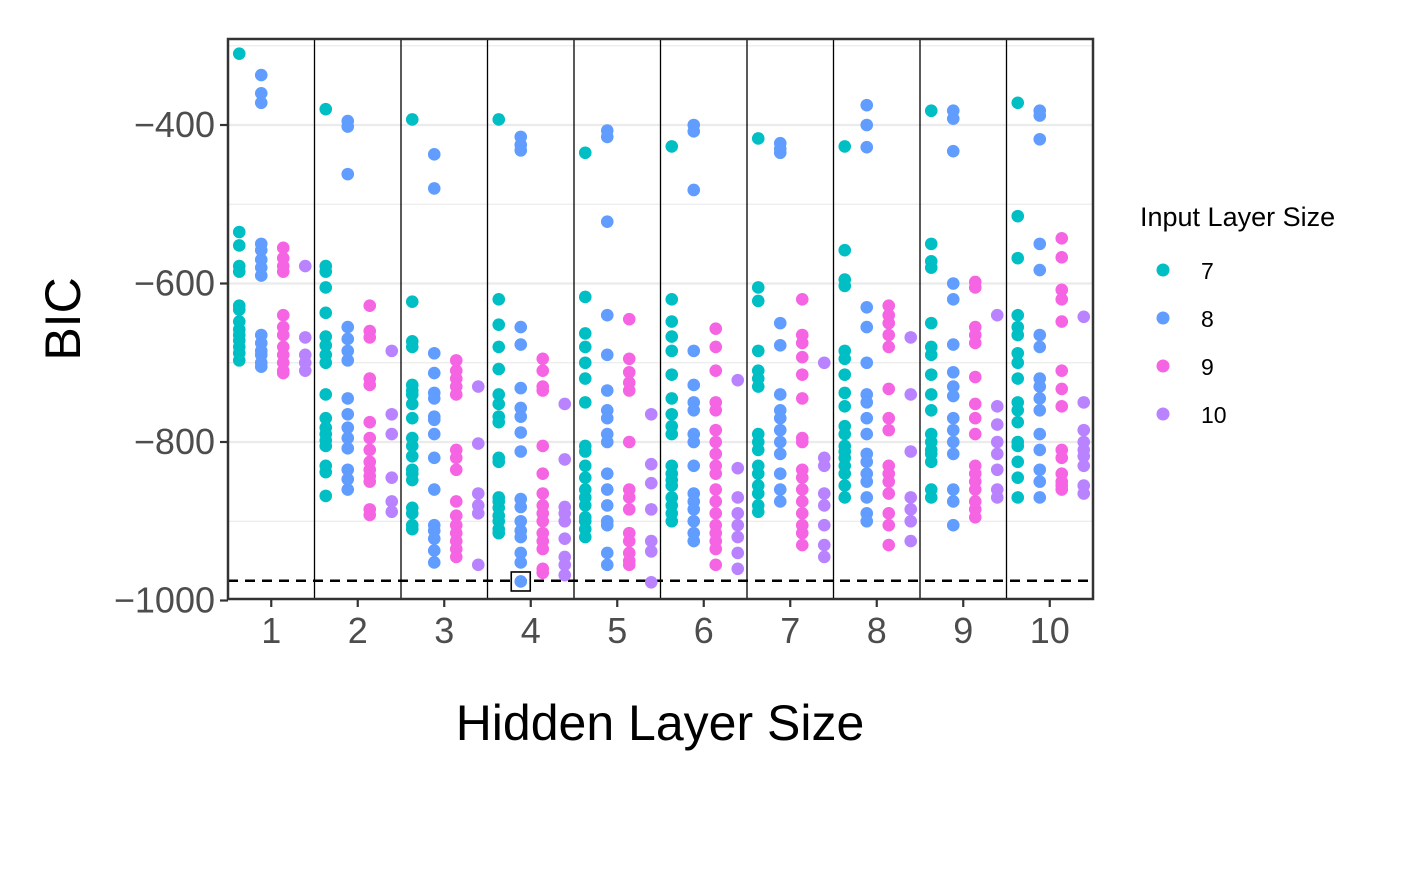  Describe the element at coordinates (877, 630) in the screenshot. I see `x-tick-label: 8` at that location.